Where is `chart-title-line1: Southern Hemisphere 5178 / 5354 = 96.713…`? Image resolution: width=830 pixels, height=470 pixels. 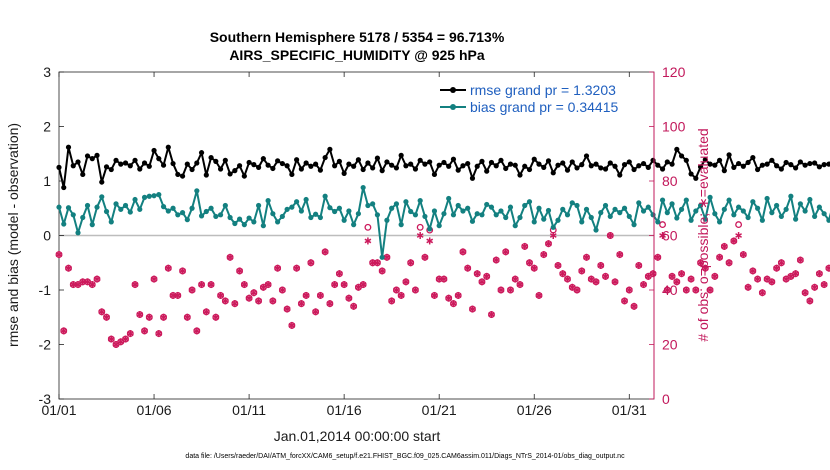 chart-title-line1: Southern Hemisphere 5178 / 5354 = 96.713… is located at coordinates (357, 37).